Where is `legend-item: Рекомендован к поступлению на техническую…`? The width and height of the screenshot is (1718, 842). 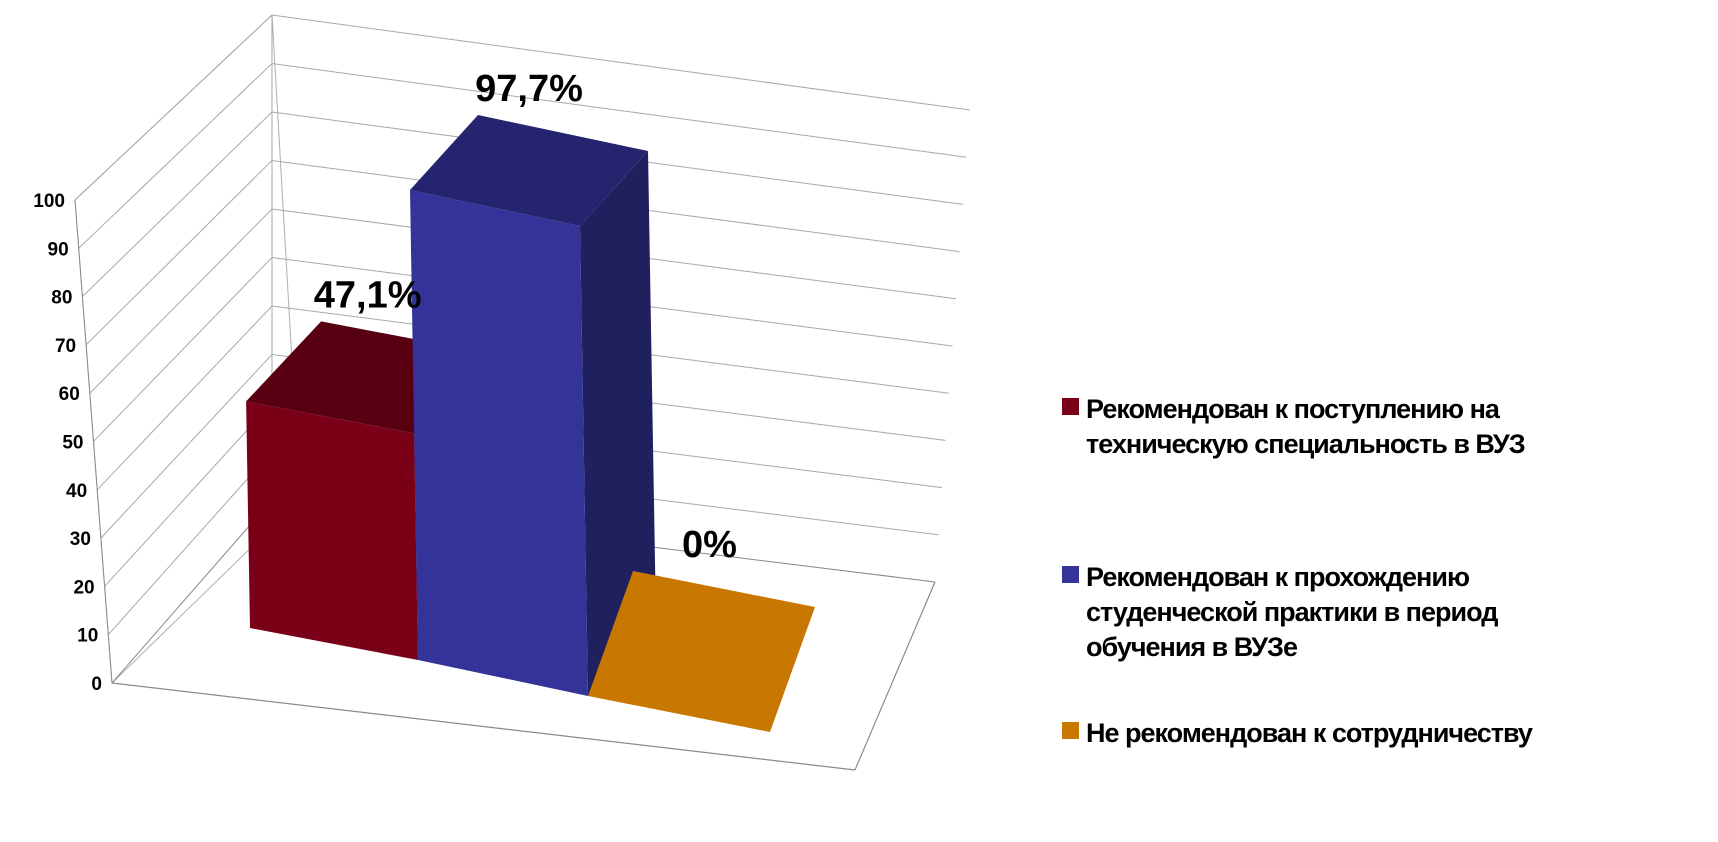 legend-item: Рекомендован к поступлению на техническую… is located at coordinates (1294, 426).